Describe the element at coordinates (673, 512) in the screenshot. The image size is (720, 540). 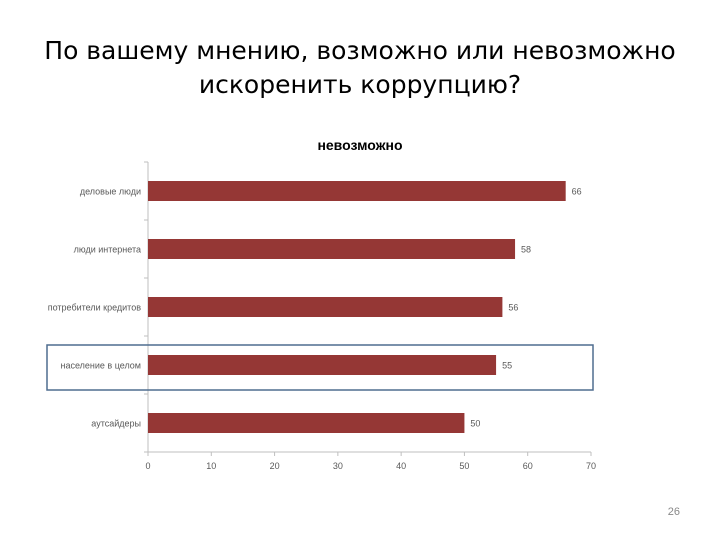
I see `page-number: 26` at that location.